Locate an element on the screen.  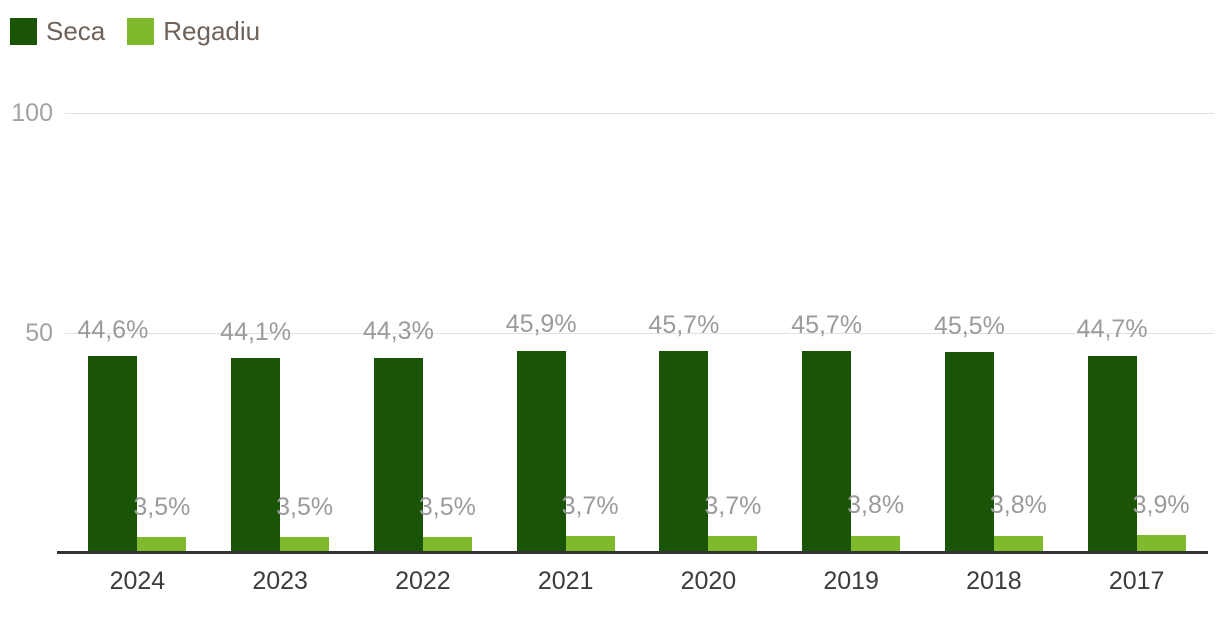
x-axis-category-label: 2022 is located at coordinates (423, 581).